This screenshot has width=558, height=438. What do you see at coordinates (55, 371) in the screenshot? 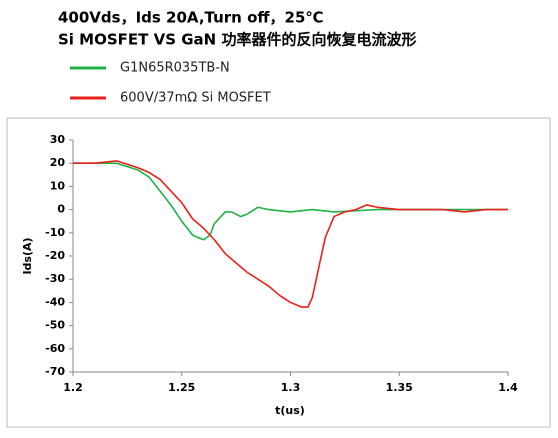
I see `y-tick-label: -70` at bounding box center [55, 371].